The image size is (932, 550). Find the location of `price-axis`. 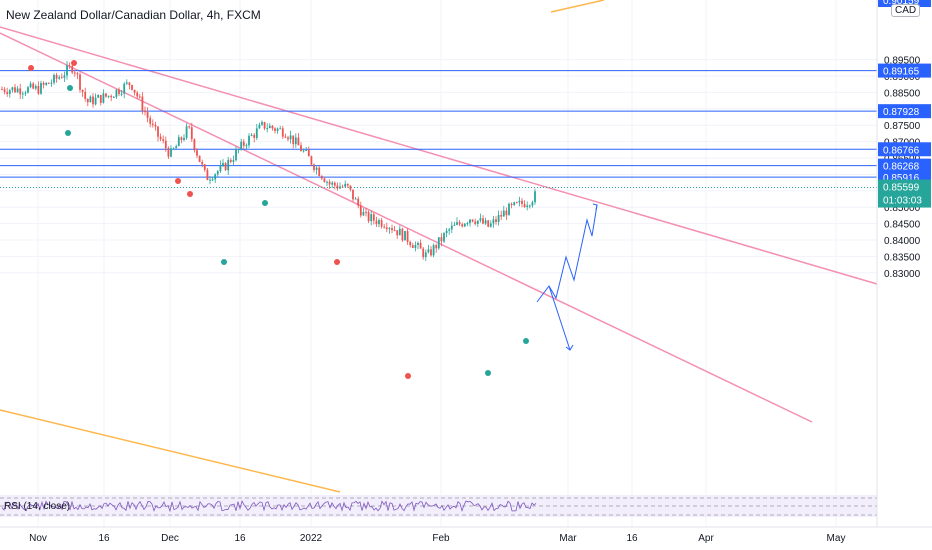

price-axis is located at coordinates (904, 275).